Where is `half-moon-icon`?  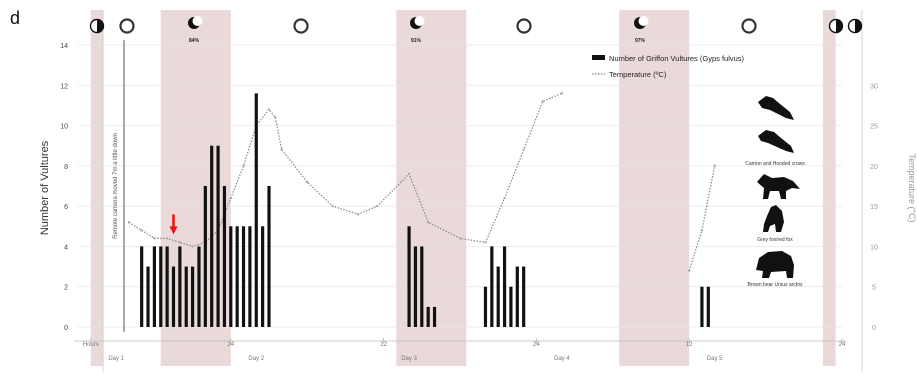 half-moon-icon is located at coordinates (836, 26).